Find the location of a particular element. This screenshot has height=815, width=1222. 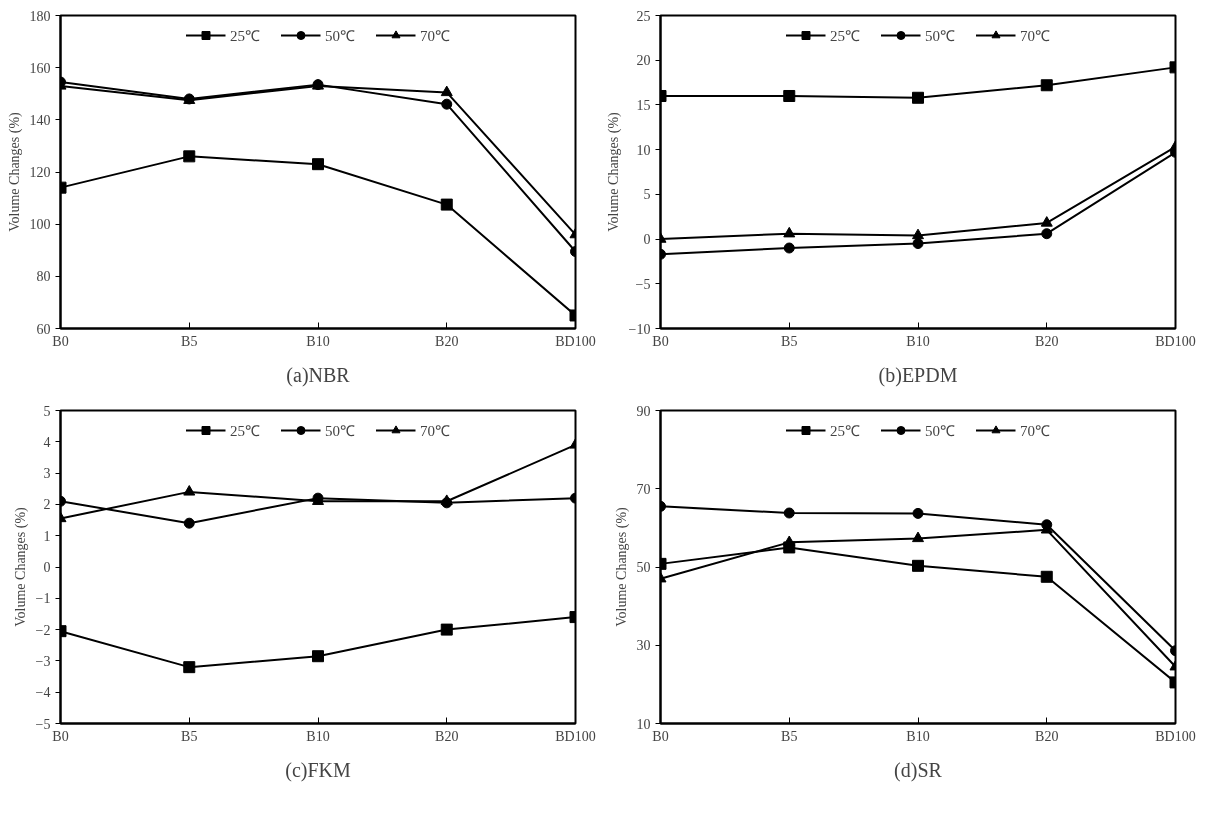

y-tick-label: 70 is located at coordinates (643, 489).